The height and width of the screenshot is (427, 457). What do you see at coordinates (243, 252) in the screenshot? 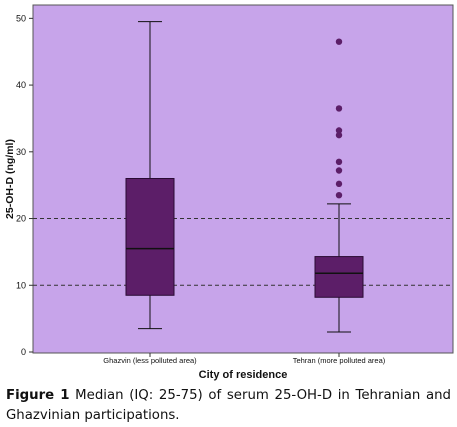
I see `reference-lines` at bounding box center [243, 252].